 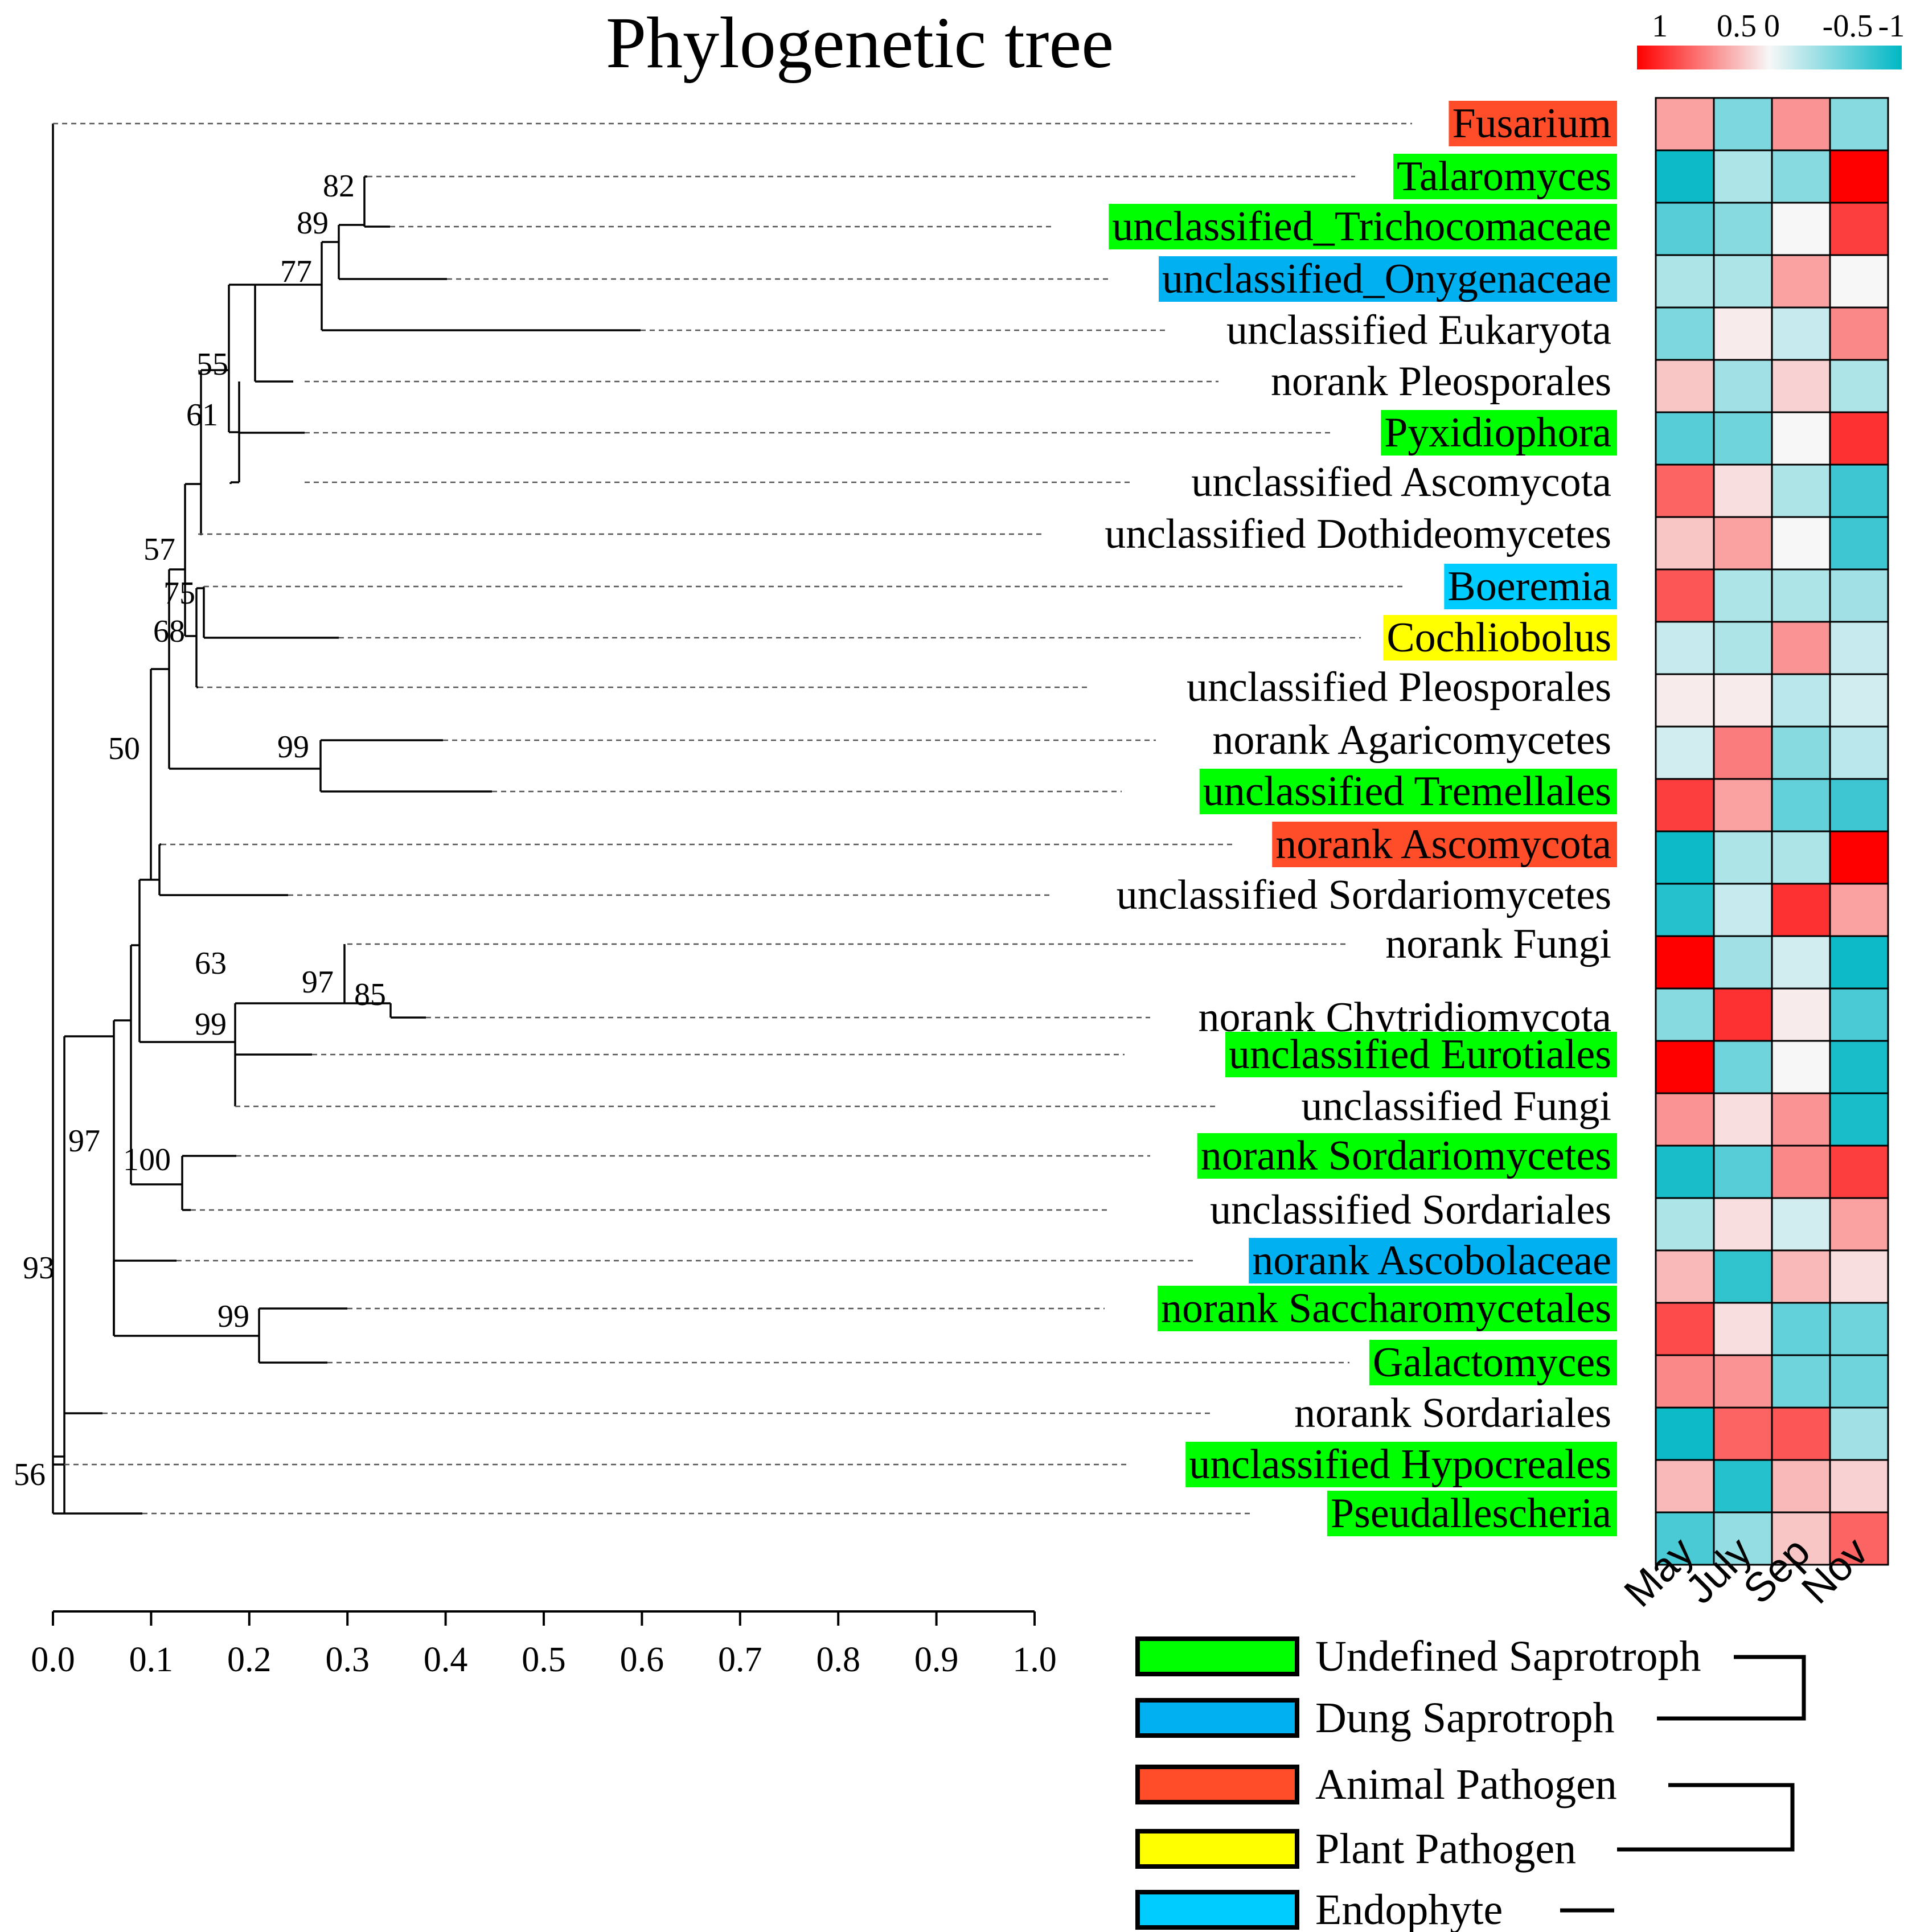 What do you see at coordinates (151, 1659) in the screenshot?
I see `scale-tick-label: 0.1` at bounding box center [151, 1659].